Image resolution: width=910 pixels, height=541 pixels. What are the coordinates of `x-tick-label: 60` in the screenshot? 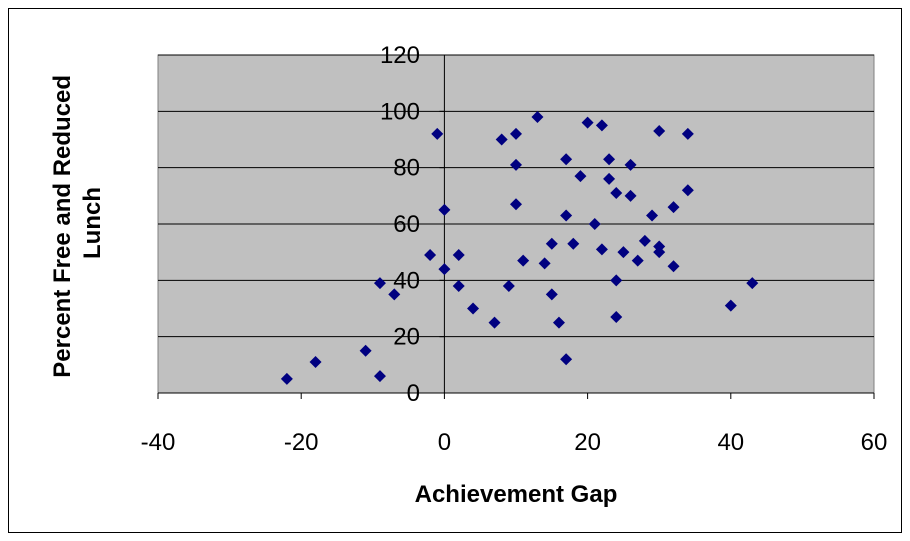 It's located at (874, 442).